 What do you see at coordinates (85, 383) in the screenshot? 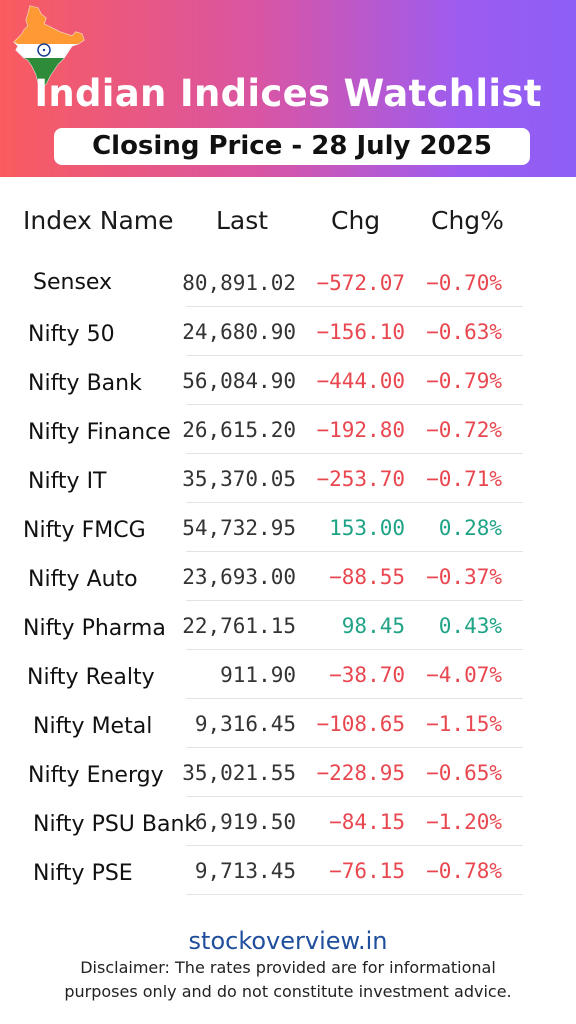
I see `index-name-cell: Nifty Bank` at bounding box center [85, 383].